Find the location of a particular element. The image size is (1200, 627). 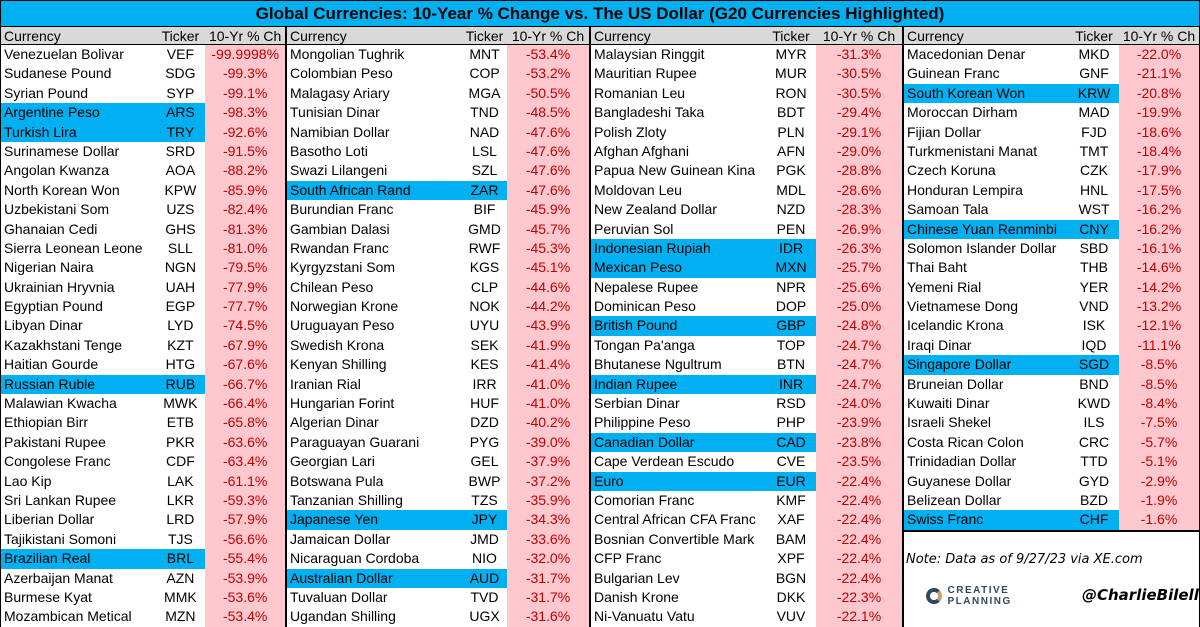

currency-ticker: BZD is located at coordinates (1094, 499).